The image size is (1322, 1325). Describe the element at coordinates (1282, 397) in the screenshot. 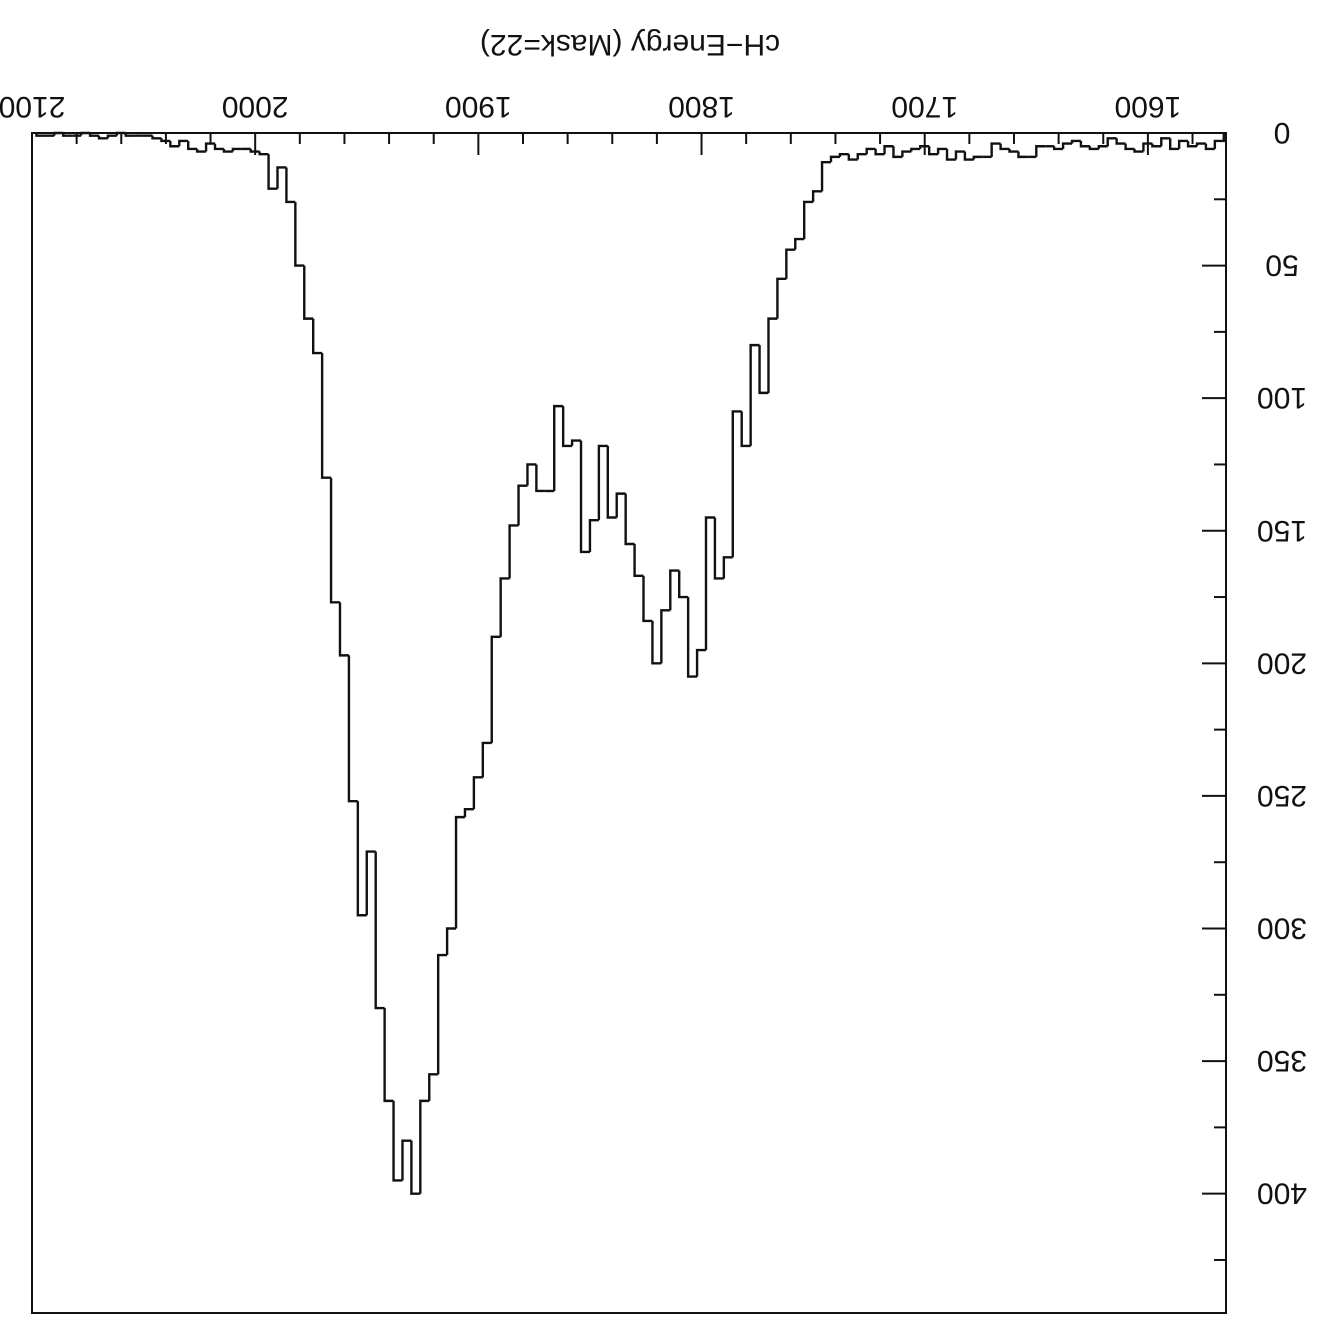

I see `y-tick-label: 100` at that location.